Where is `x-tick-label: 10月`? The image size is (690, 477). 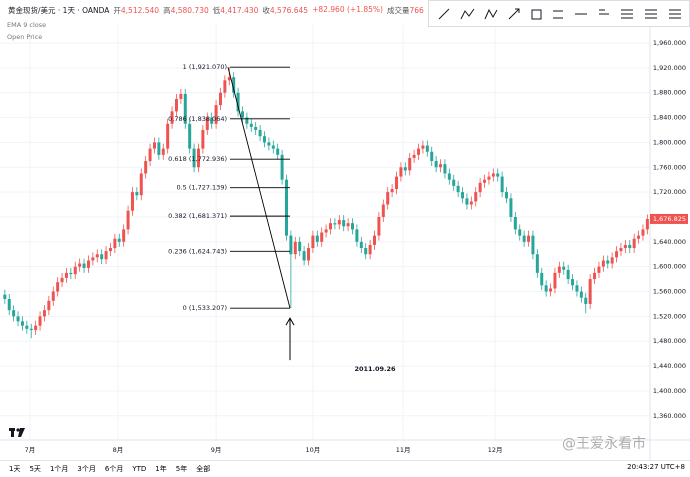 x-tick-label: 10月 is located at coordinates (313, 450).